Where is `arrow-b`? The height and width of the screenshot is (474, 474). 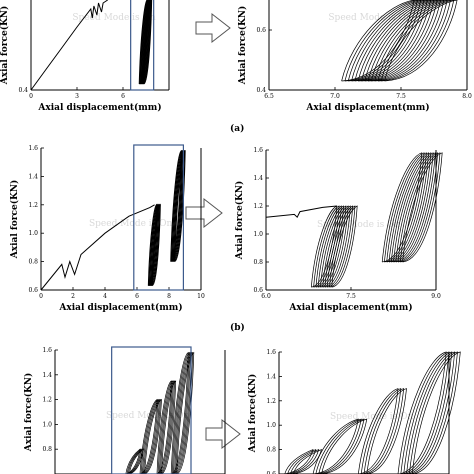 arrow-b is located at coordinates (204, 213).